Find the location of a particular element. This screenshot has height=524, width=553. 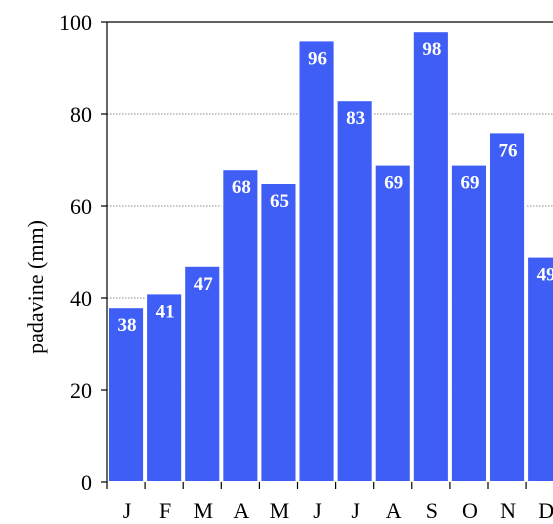

data-label: 65 is located at coordinates (279, 201).